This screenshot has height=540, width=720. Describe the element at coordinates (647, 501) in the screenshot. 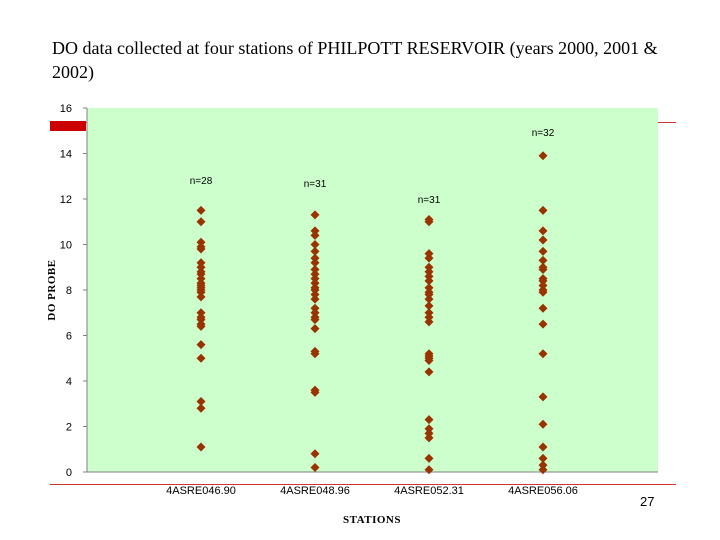

I see `page-number: 27` at that location.